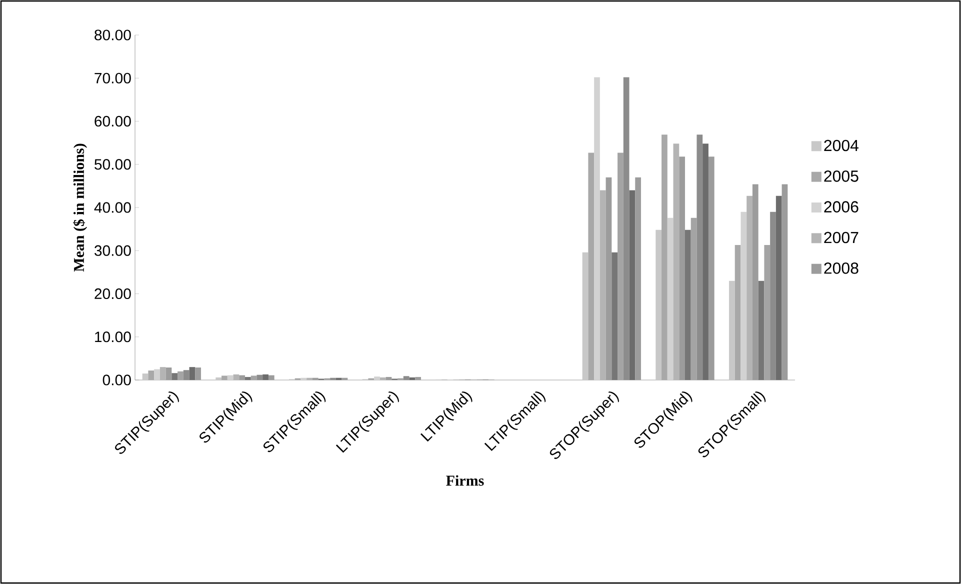 The height and width of the screenshot is (584, 961). What do you see at coordinates (112, 78) in the screenshot?
I see `y-tick-label: 70.00` at bounding box center [112, 78].